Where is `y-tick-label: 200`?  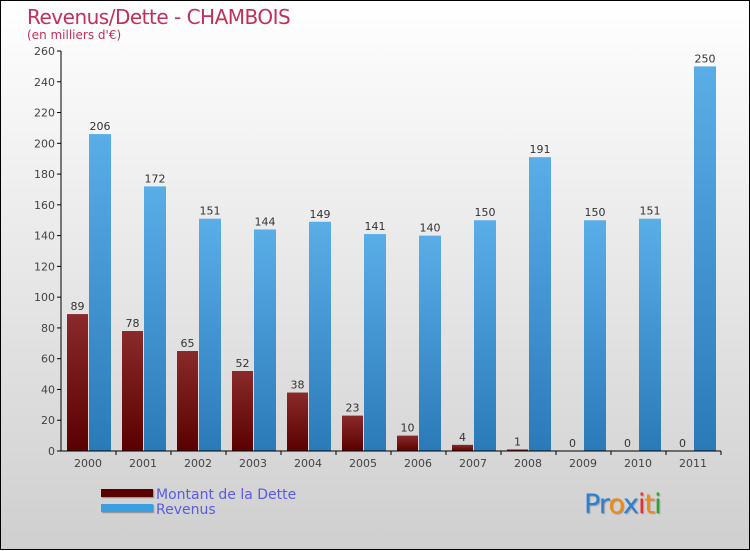
y-tick-label: 200 is located at coordinates (44, 143).